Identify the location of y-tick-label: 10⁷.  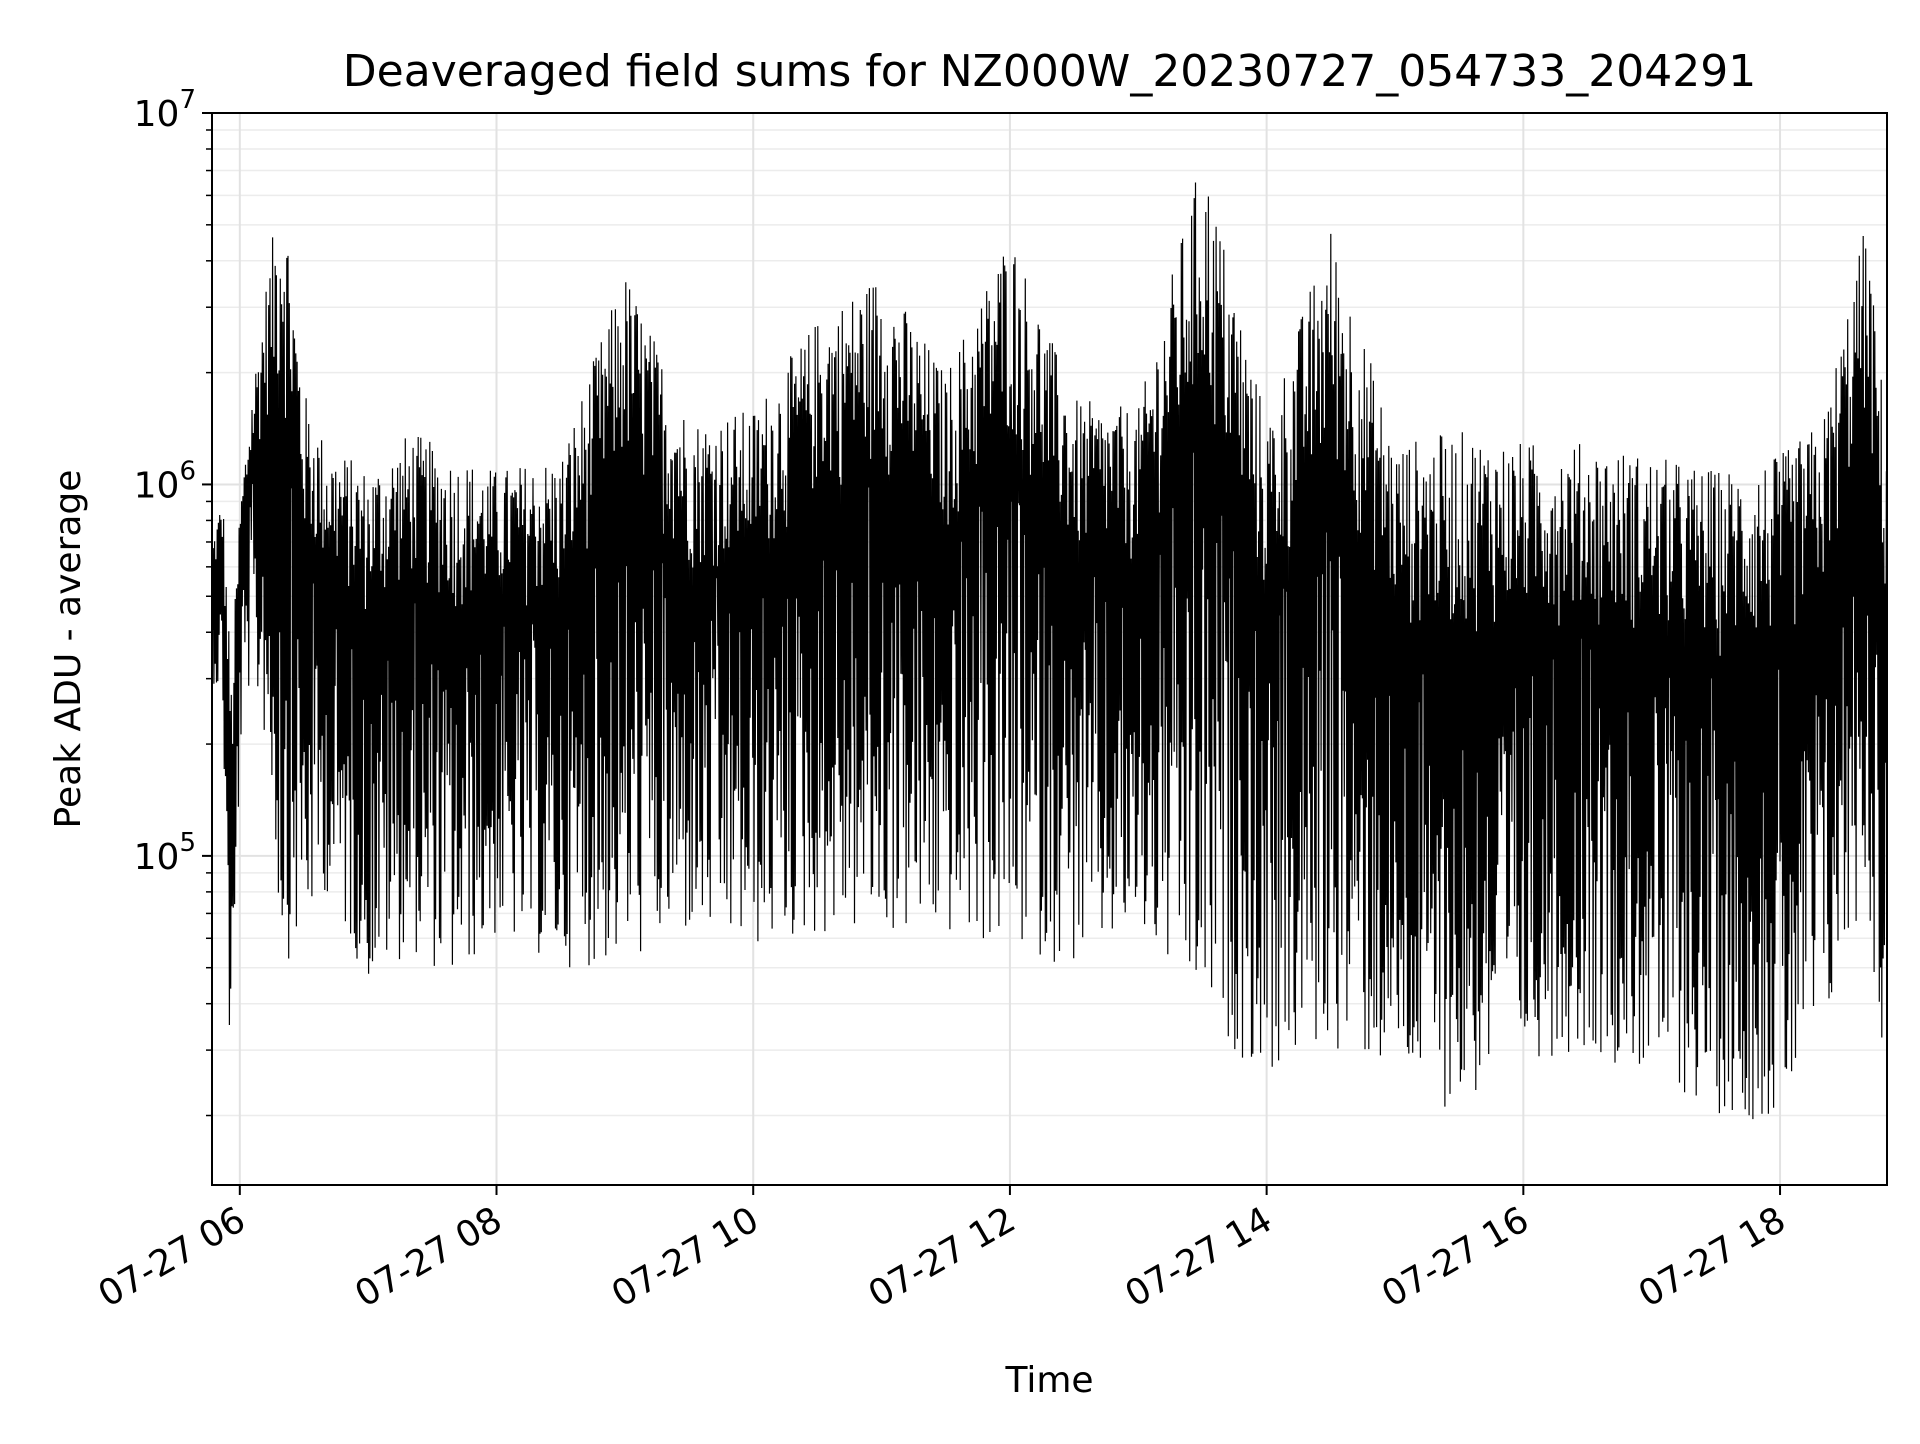
(165, 110).